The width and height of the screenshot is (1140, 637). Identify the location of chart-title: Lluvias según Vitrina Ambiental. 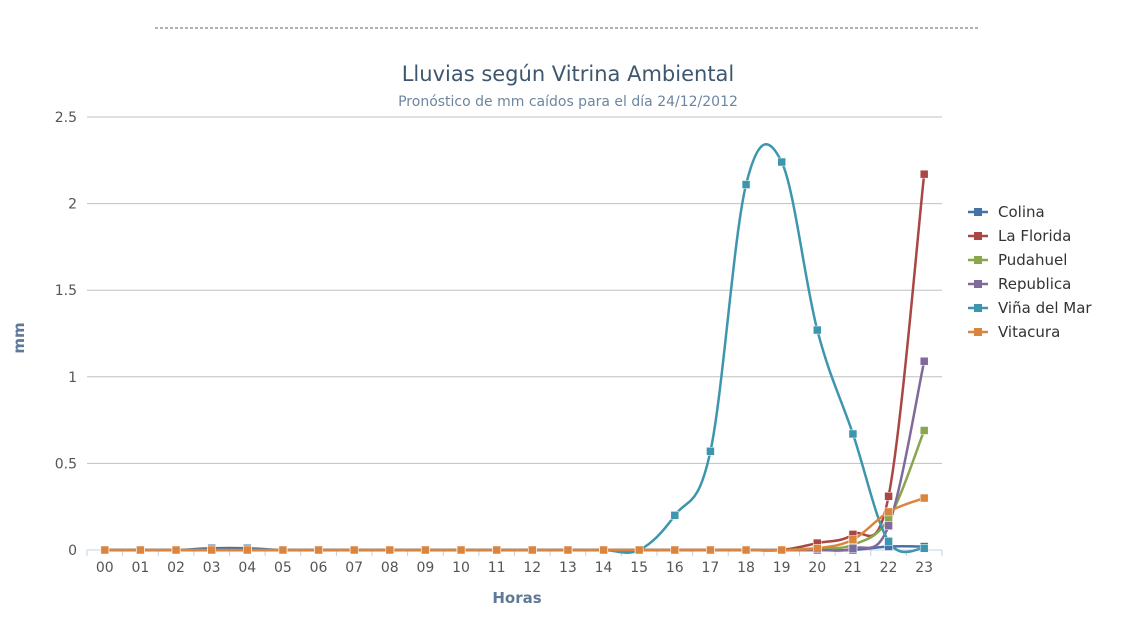
(568, 74).